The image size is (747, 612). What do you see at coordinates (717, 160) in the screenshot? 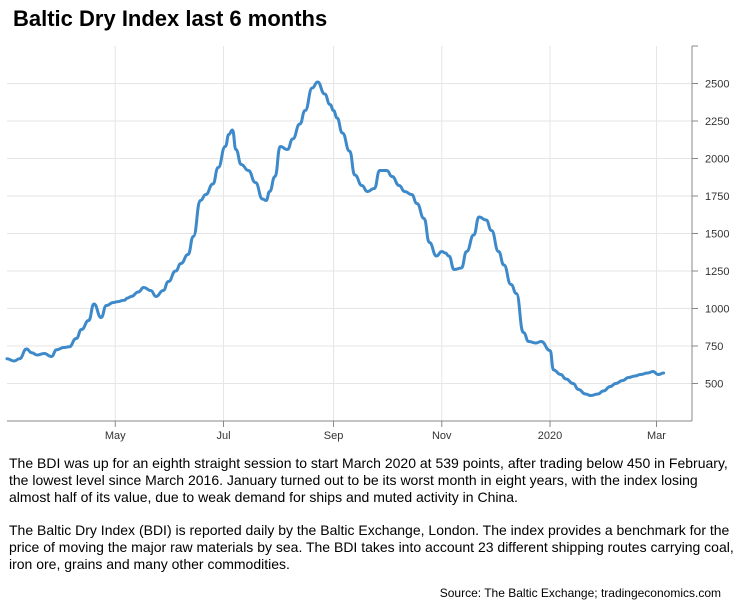
I see `y-tick-label: 2000` at bounding box center [717, 160].